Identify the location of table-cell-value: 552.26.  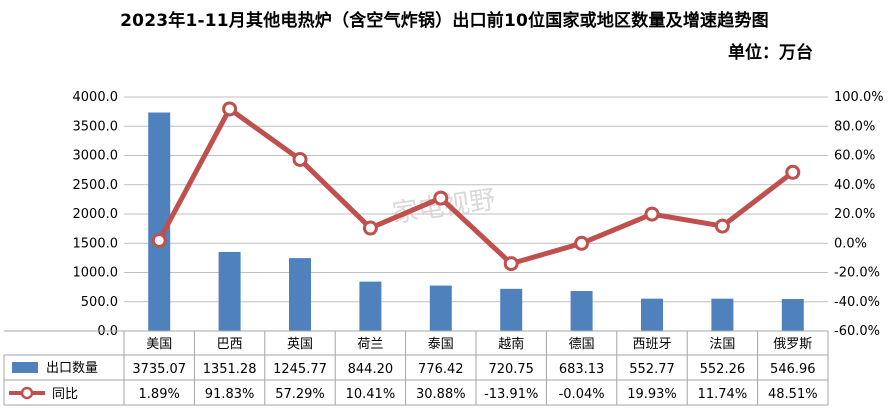
(723, 369).